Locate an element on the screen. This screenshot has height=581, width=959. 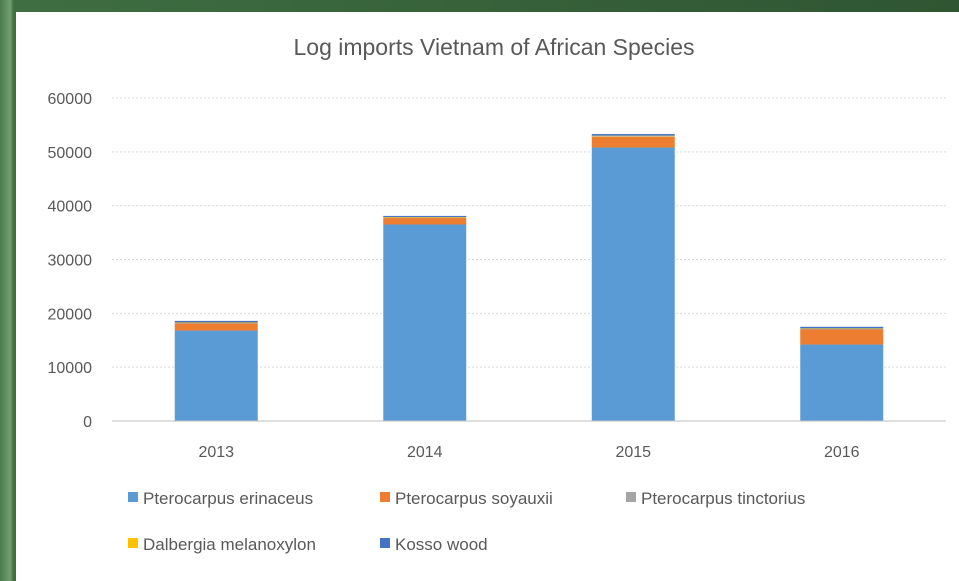
y-tick-label: 40000 is located at coordinates (70, 207).